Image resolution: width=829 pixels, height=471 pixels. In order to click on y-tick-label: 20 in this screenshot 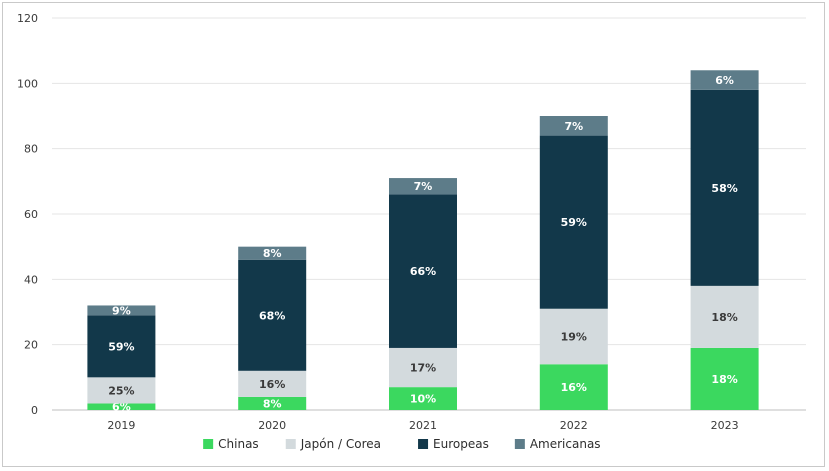, I will do `click(31, 345)`.